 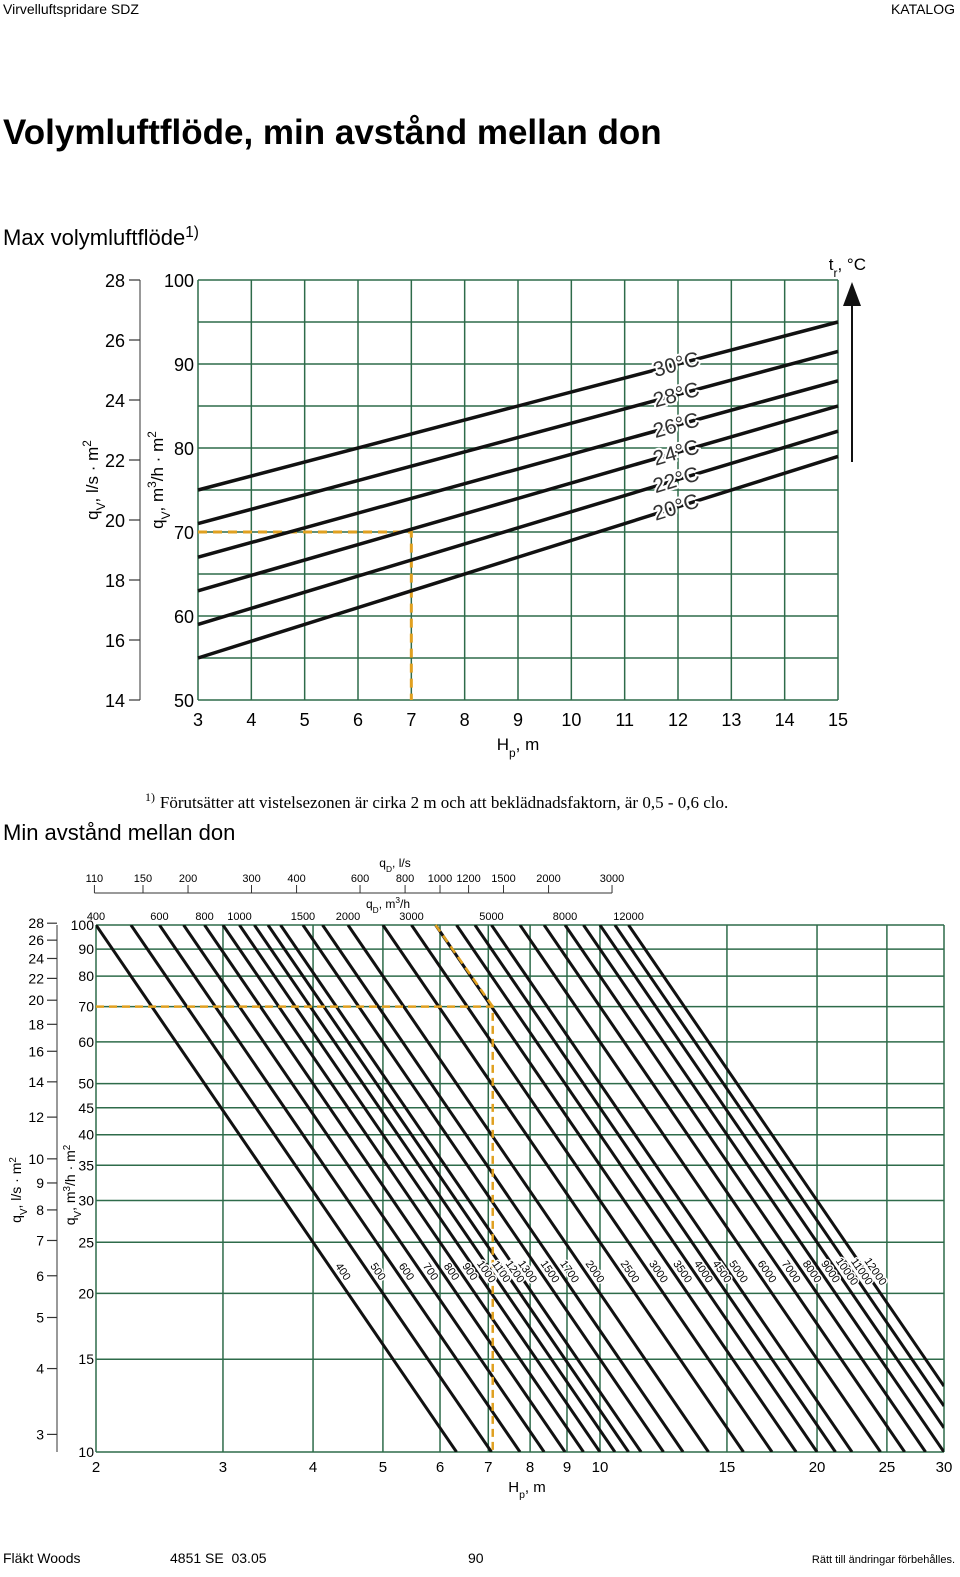 What do you see at coordinates (86, 1452) in the screenshot?
I see `y-tick-label: 10` at bounding box center [86, 1452].